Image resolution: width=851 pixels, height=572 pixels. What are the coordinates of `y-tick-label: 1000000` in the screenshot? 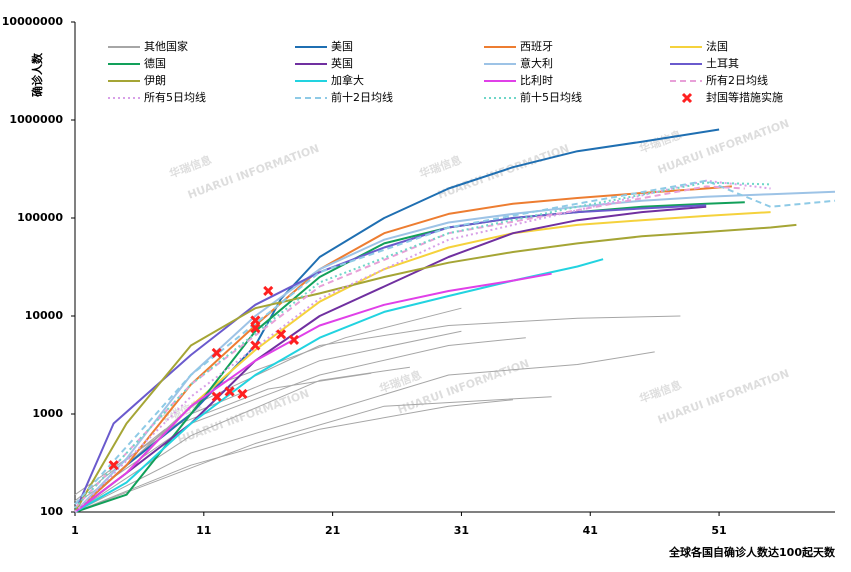 It's located at (36, 119).